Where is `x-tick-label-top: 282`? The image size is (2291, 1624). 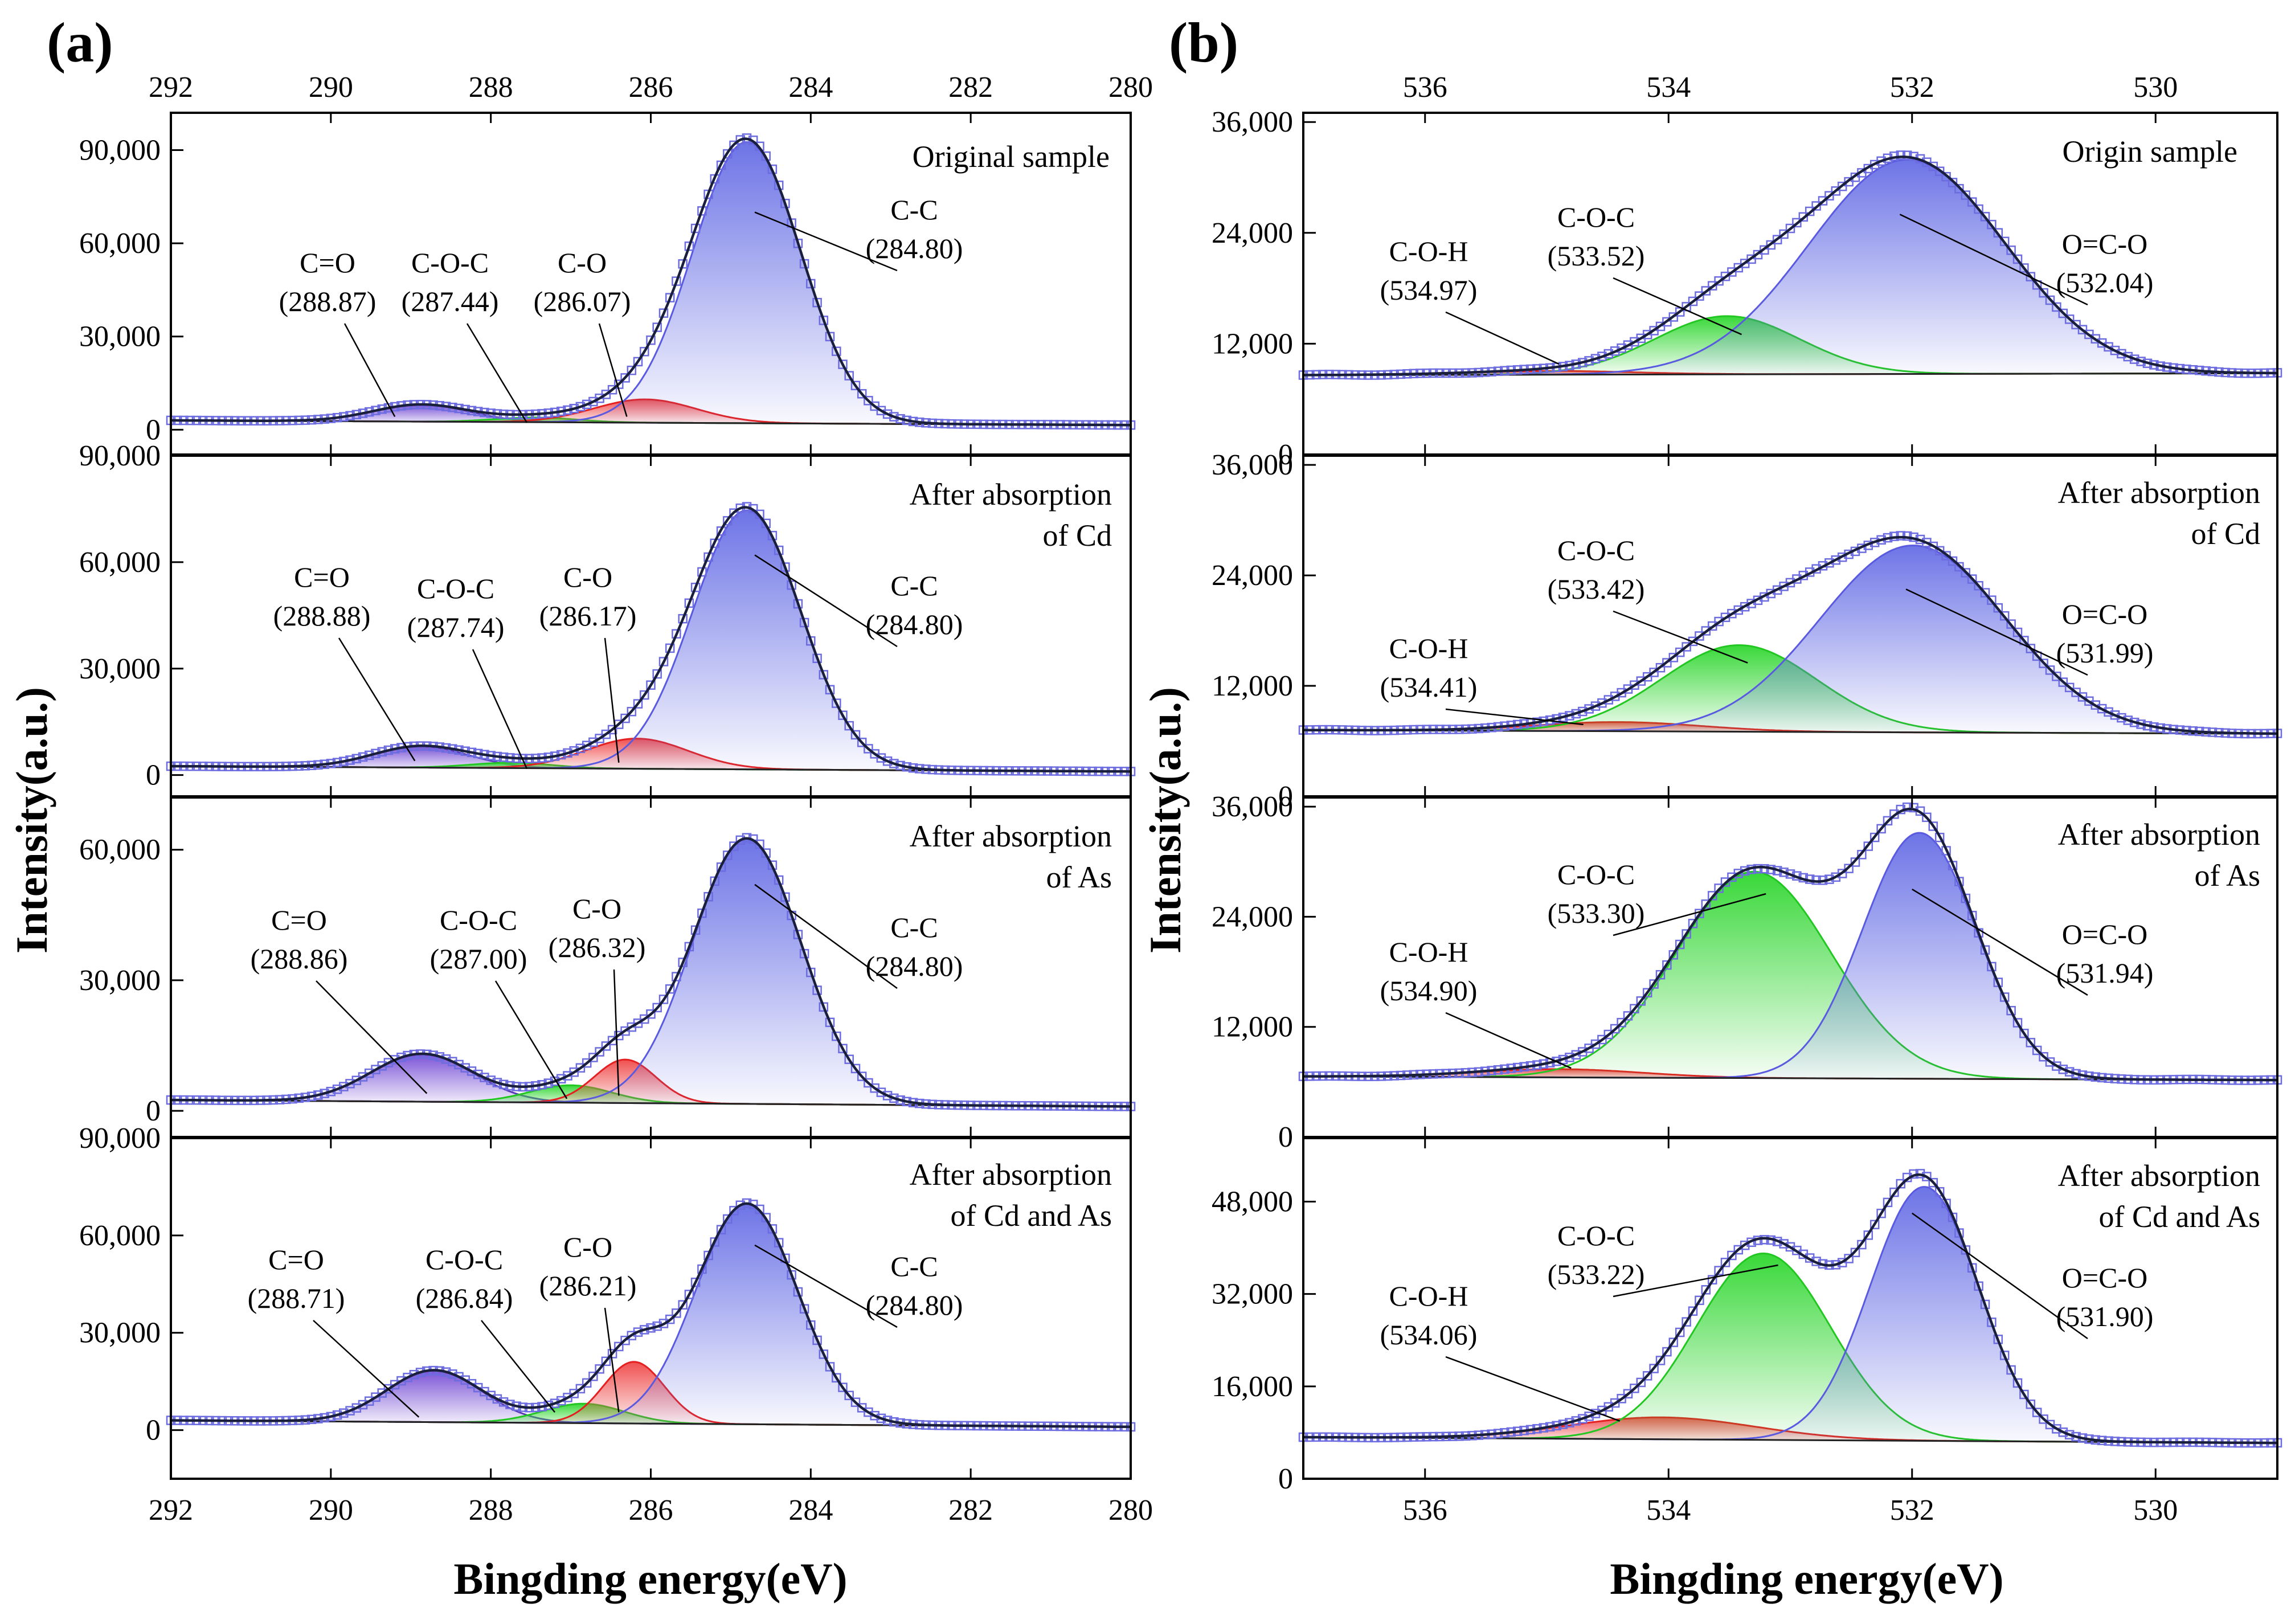 x-tick-label-top: 282 is located at coordinates (970, 87).